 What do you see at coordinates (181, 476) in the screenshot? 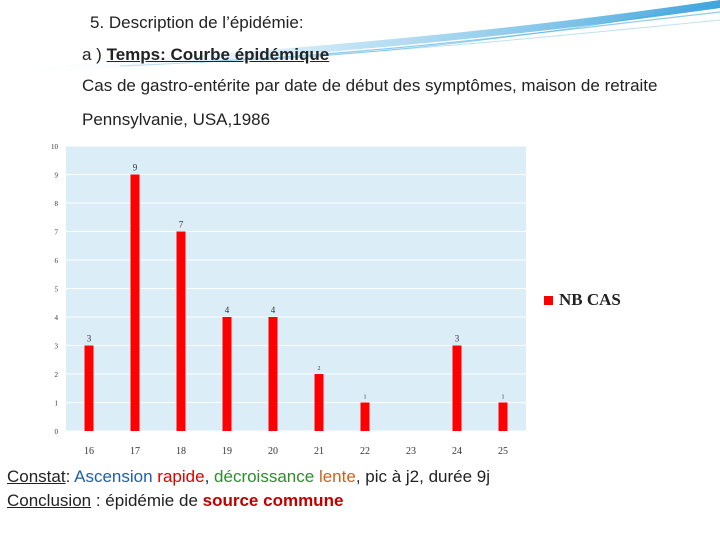
I see `constat-rapide: rapide` at bounding box center [181, 476].